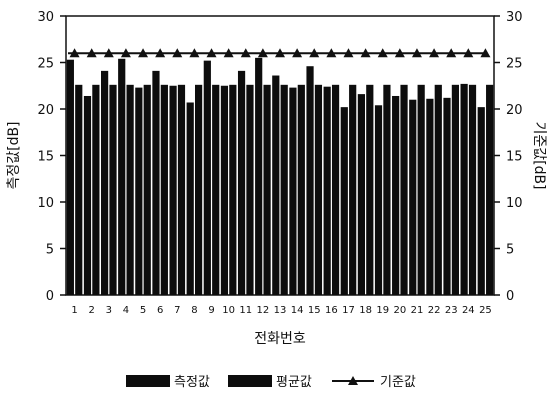  Describe the element at coordinates (160, 310) in the screenshot. I see `x-tick-label: 6` at that location.